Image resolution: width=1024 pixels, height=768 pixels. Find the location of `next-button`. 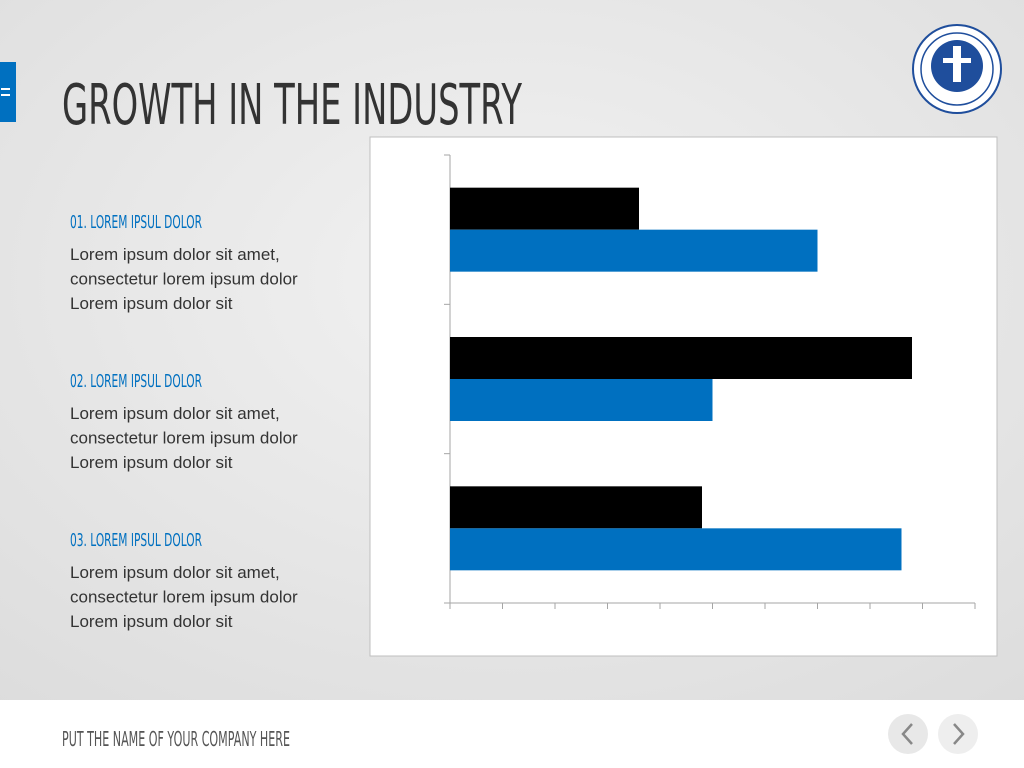

next-button is located at coordinates (958, 734).